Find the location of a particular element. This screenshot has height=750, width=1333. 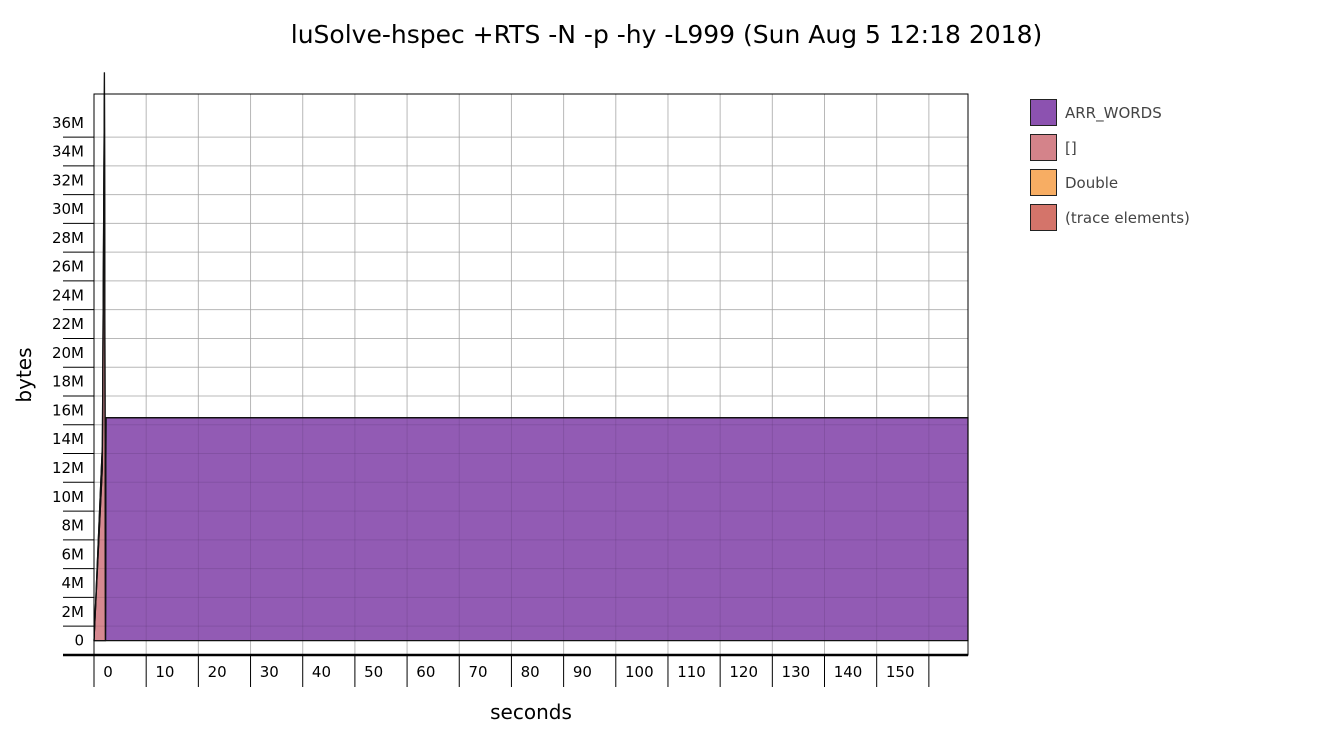

y-tick-label: 8M is located at coordinates (73, 526).